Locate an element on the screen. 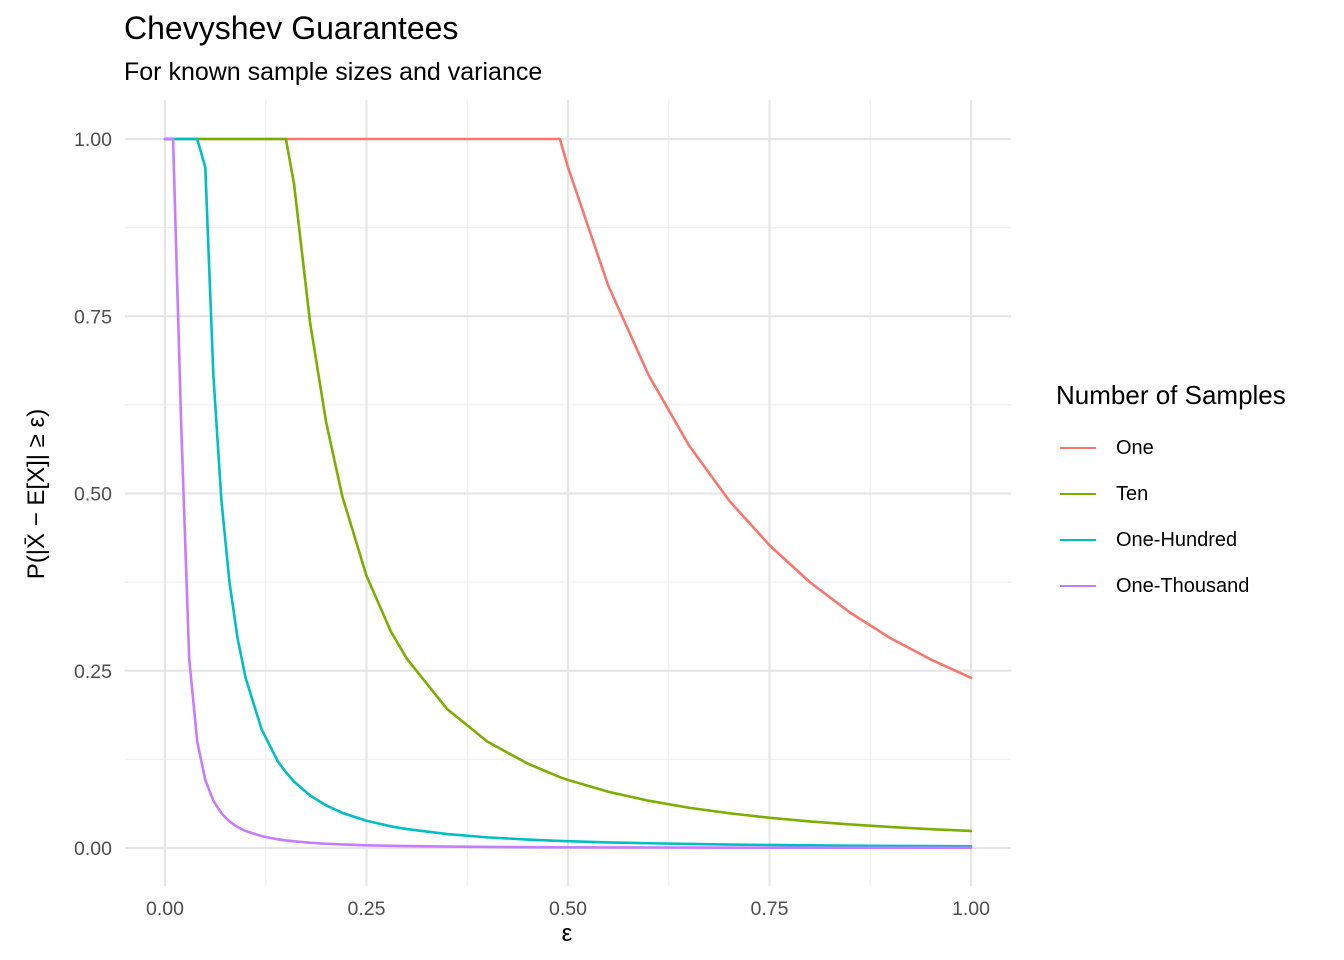 The image size is (1344, 960). legend-items: One Ten One-Hundred One-Thousand is located at coordinates (1171, 517).